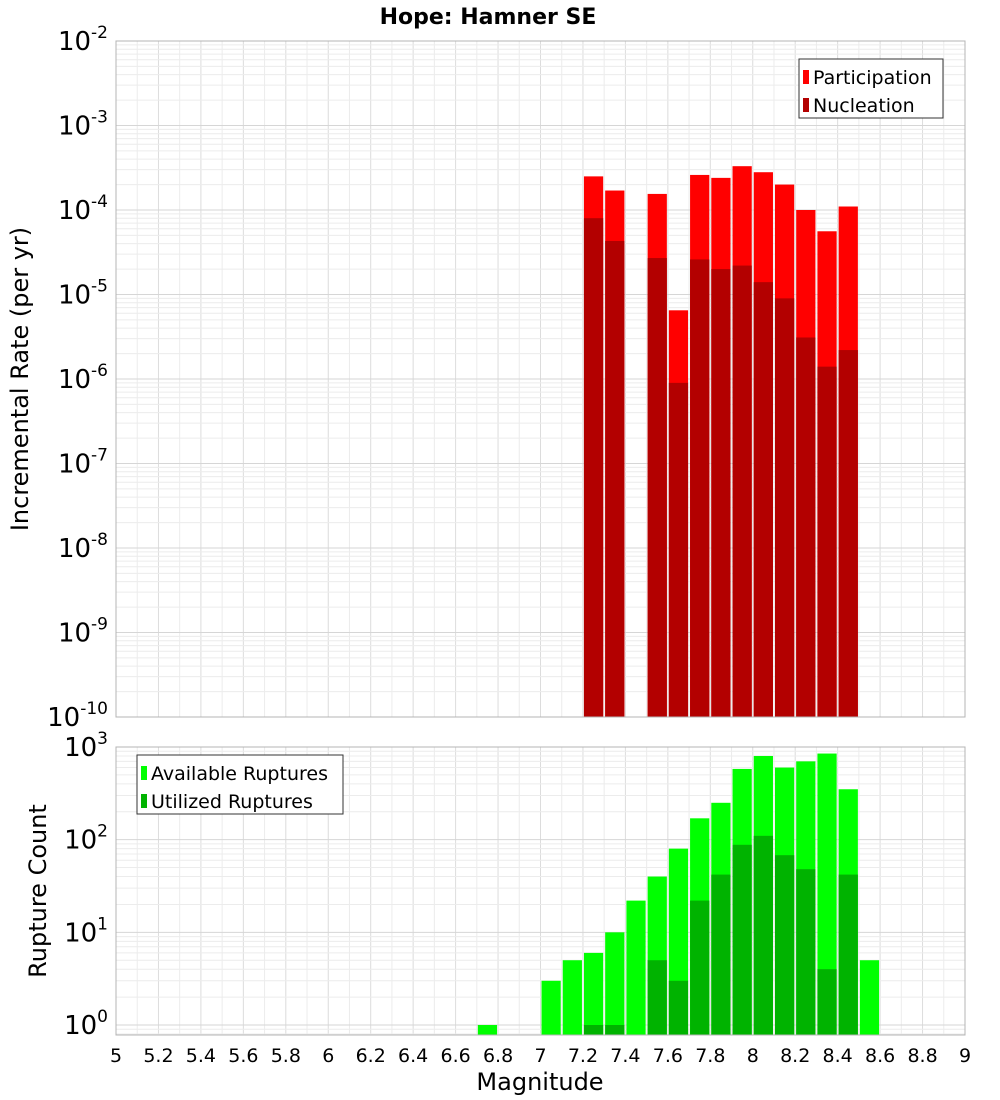  I want to click on y-tick-label: 10⁻⁵, so click(83, 294).